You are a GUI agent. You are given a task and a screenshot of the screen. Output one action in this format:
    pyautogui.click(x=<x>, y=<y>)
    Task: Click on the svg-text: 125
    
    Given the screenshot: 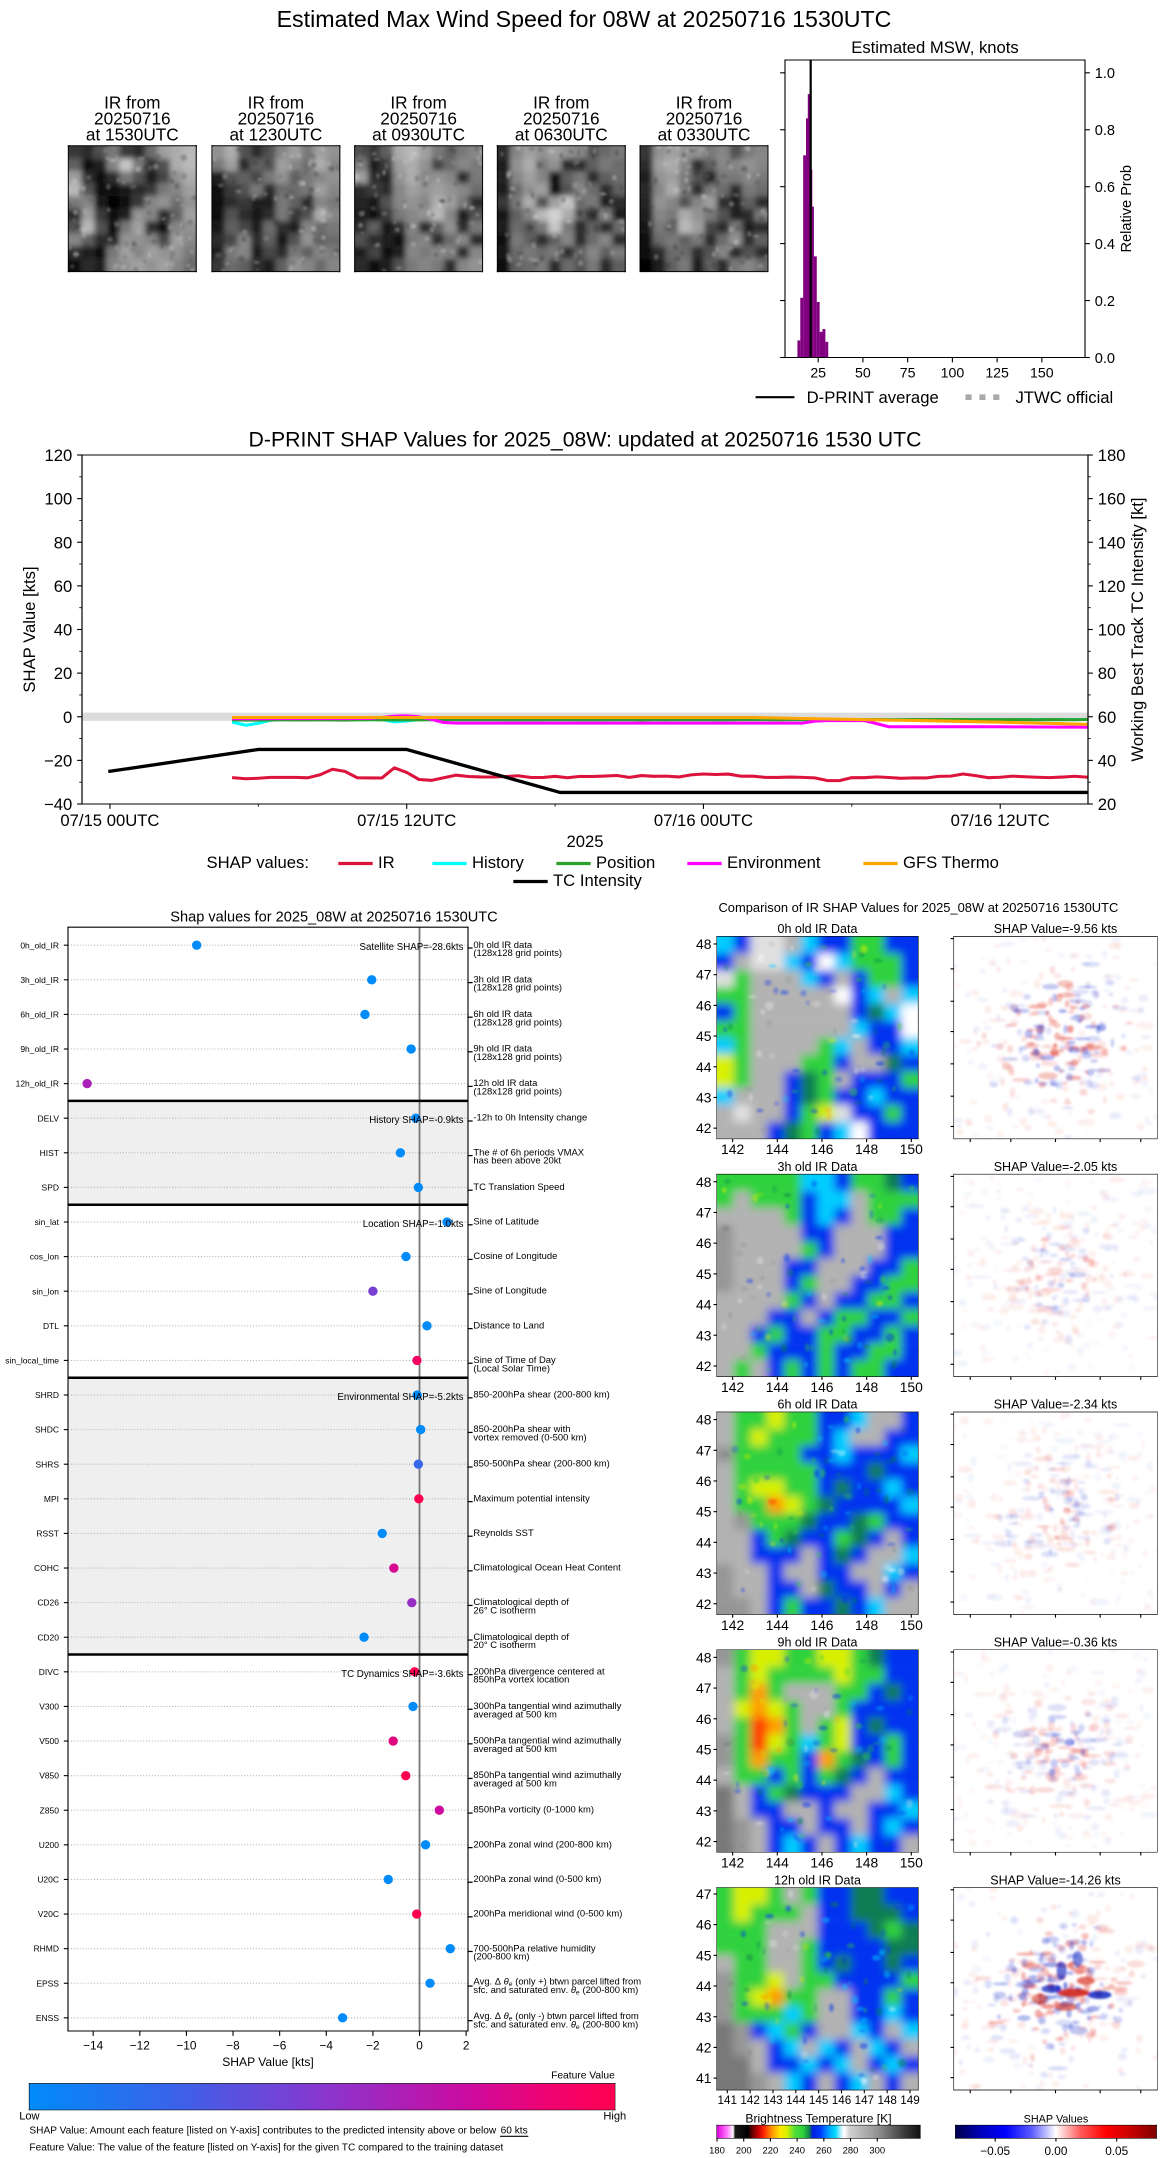 What is the action you would take?
    pyautogui.click(x=997, y=373)
    